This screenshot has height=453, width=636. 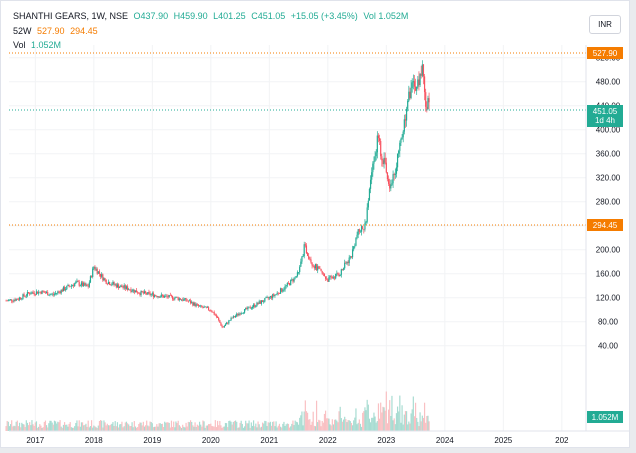 I want to click on y-tick-label: 400.00, so click(x=608, y=130).